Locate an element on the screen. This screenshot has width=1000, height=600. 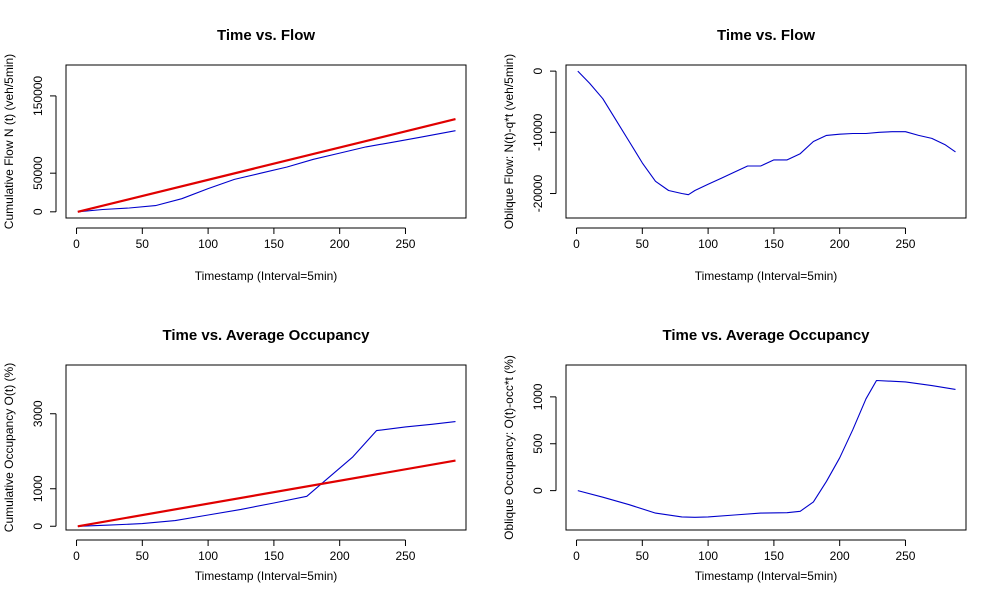
y-tick-label: -20000 is located at coordinates (538, 194).